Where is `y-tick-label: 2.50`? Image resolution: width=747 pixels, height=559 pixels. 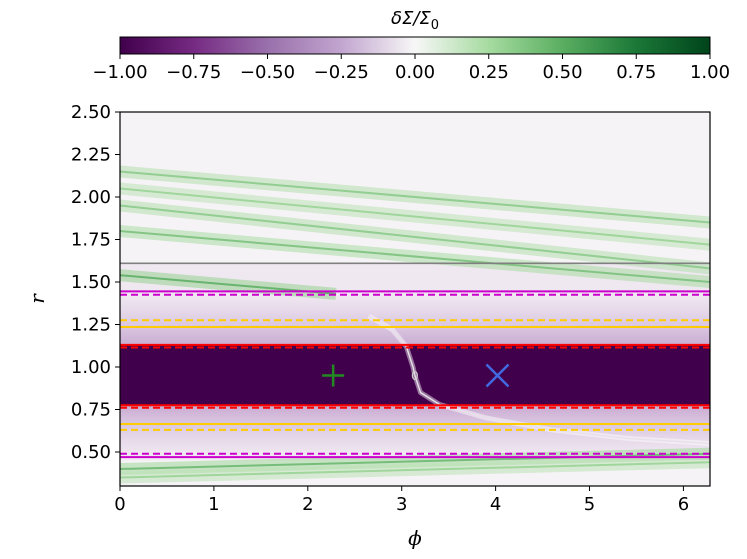 y-tick-label: 2.50 is located at coordinates (91, 112).